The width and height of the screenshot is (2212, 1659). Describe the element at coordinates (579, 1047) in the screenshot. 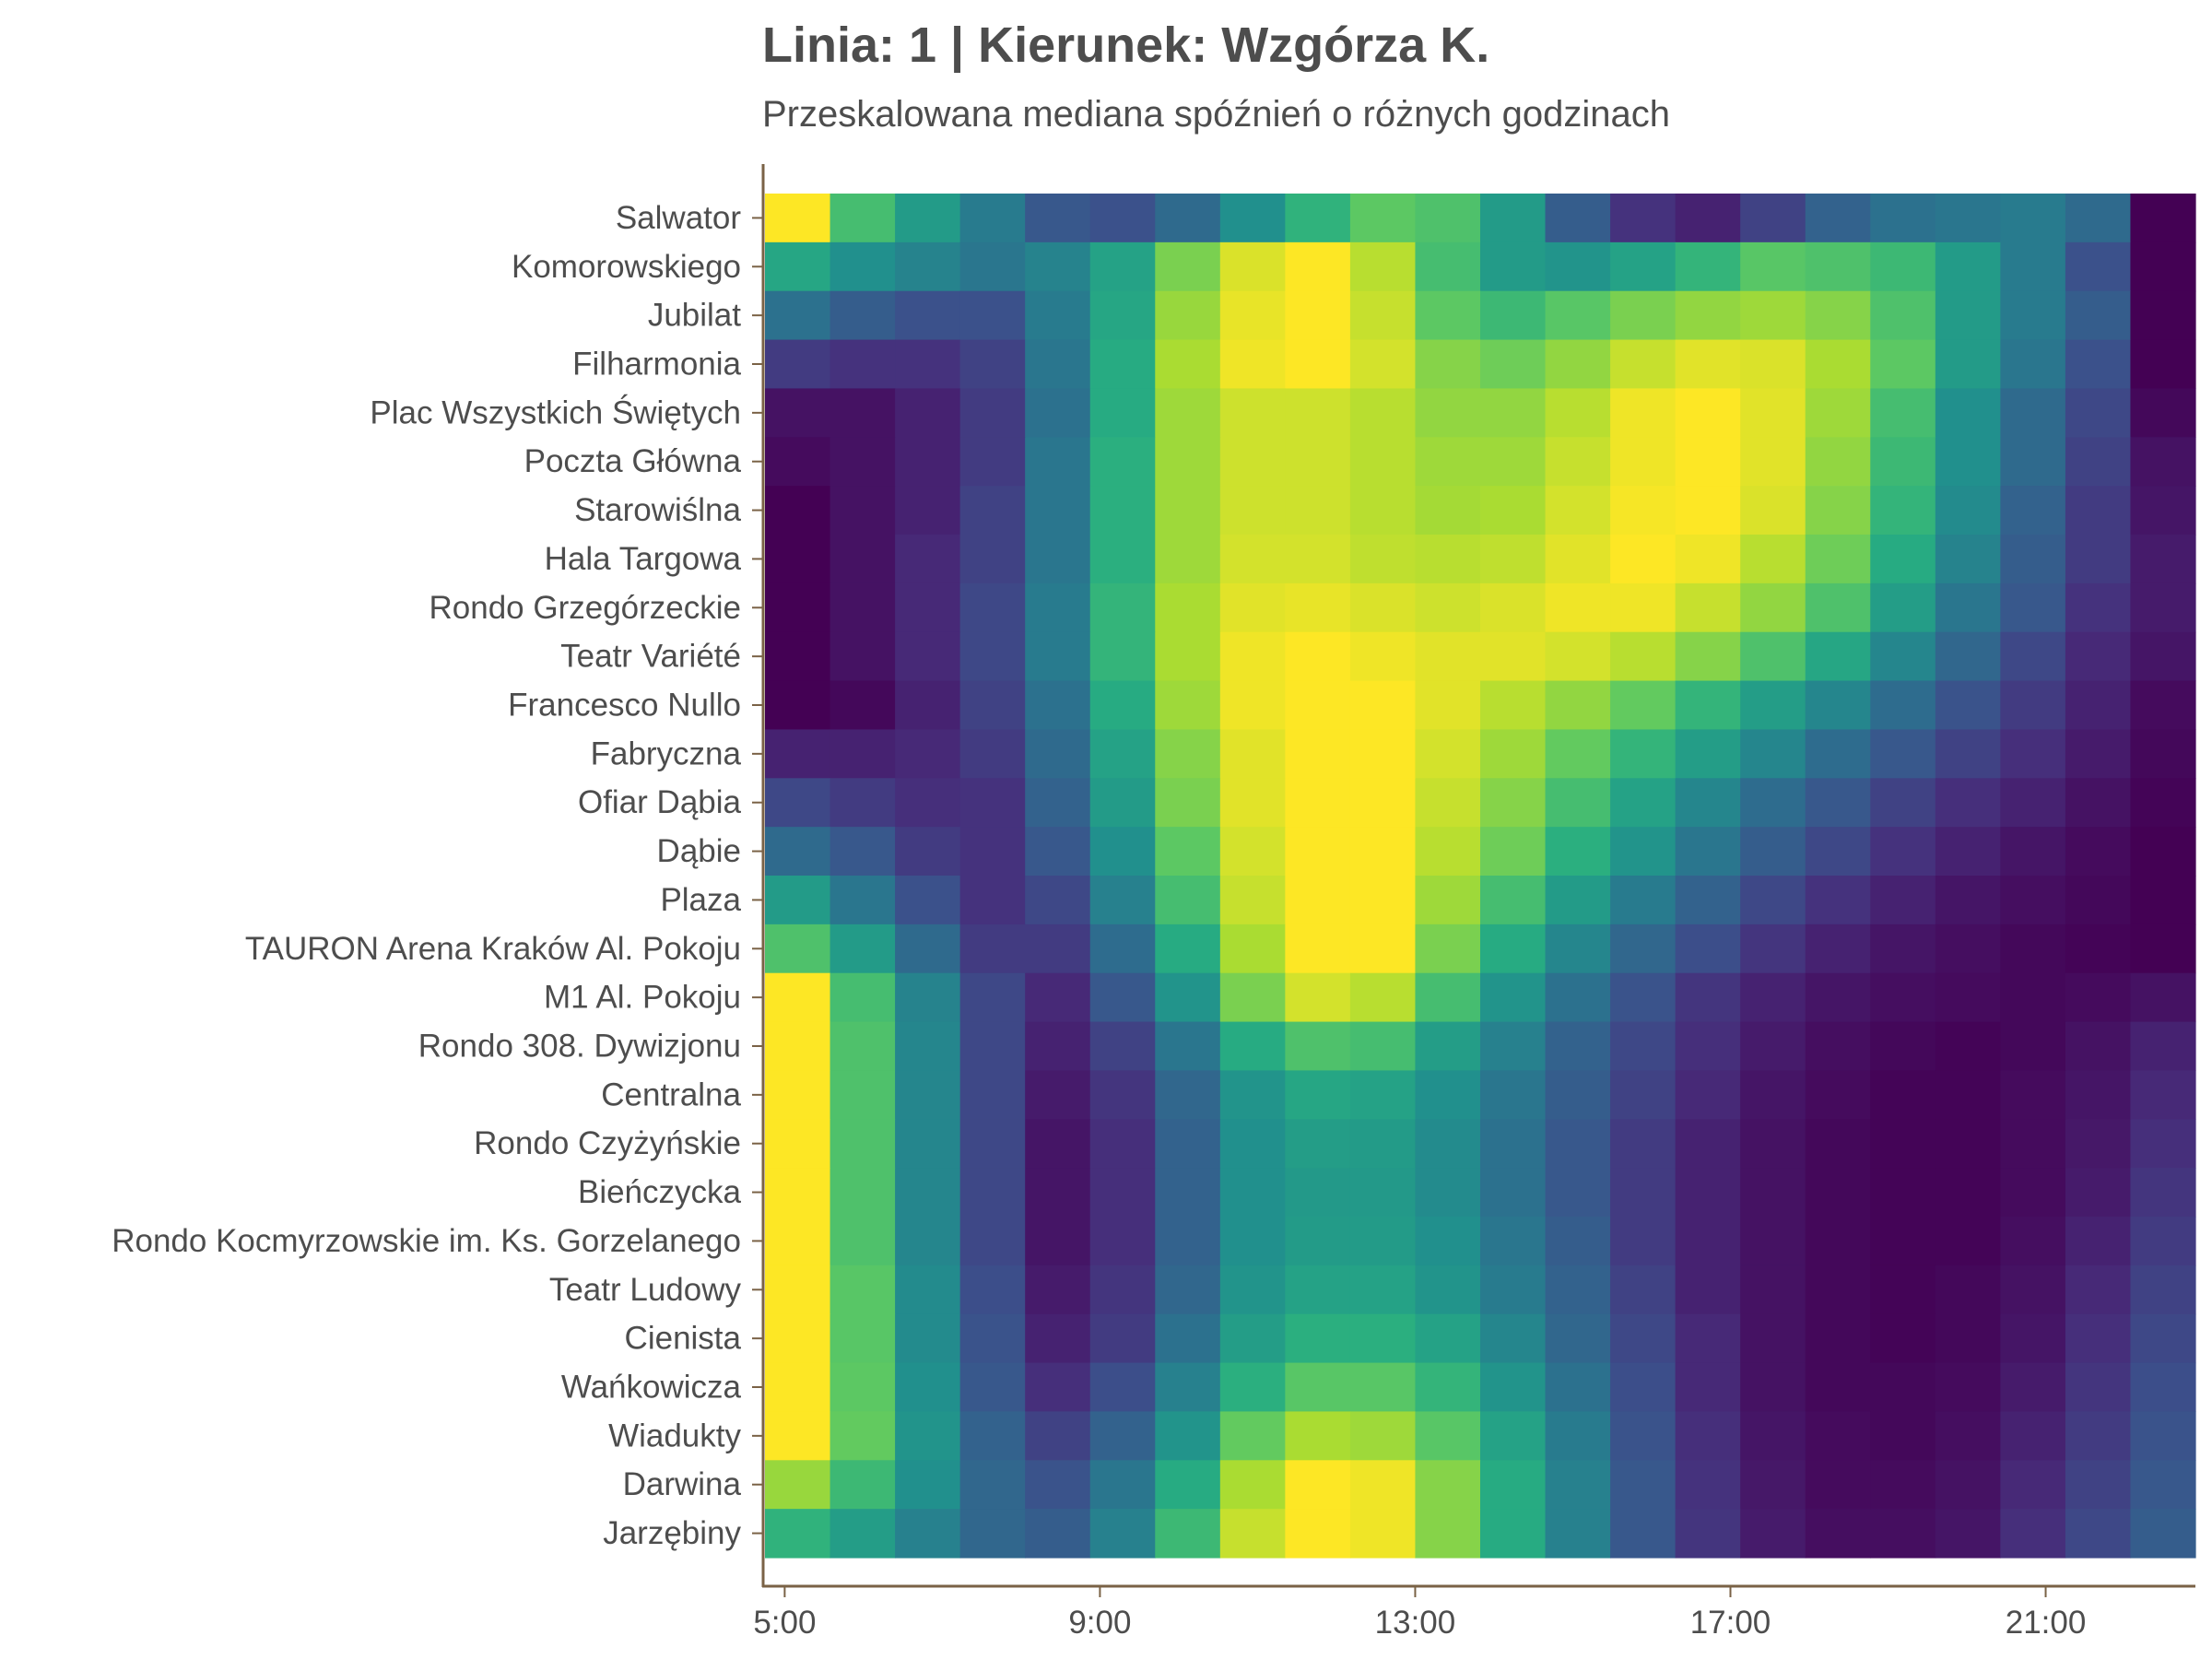

I see `y-tick-label: Rondo 308. Dywizjonu` at that location.